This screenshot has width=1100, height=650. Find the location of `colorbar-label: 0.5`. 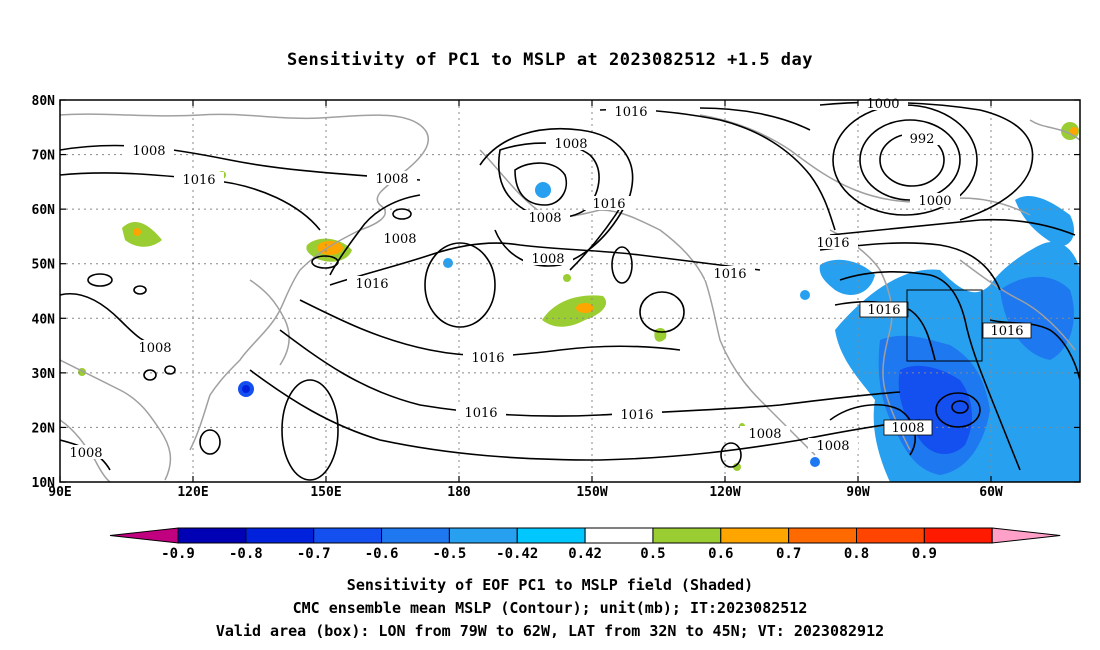

colorbar-label: 0.5 is located at coordinates (652, 554).